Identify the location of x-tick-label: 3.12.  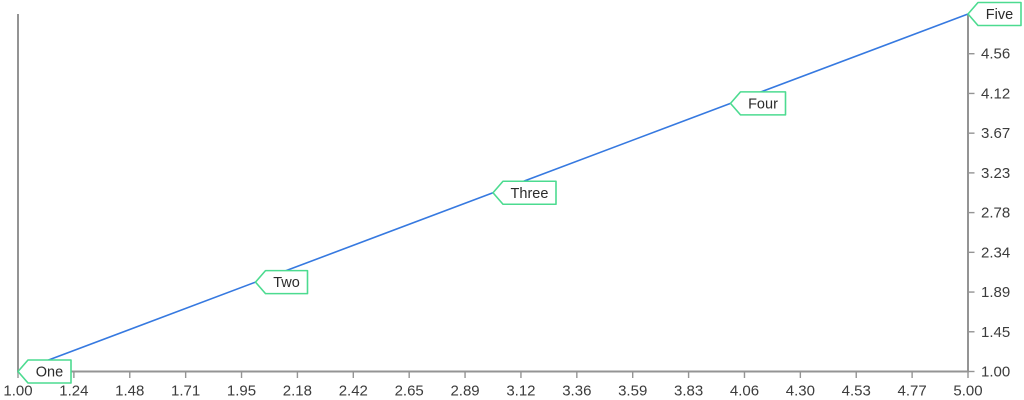
(520, 391).